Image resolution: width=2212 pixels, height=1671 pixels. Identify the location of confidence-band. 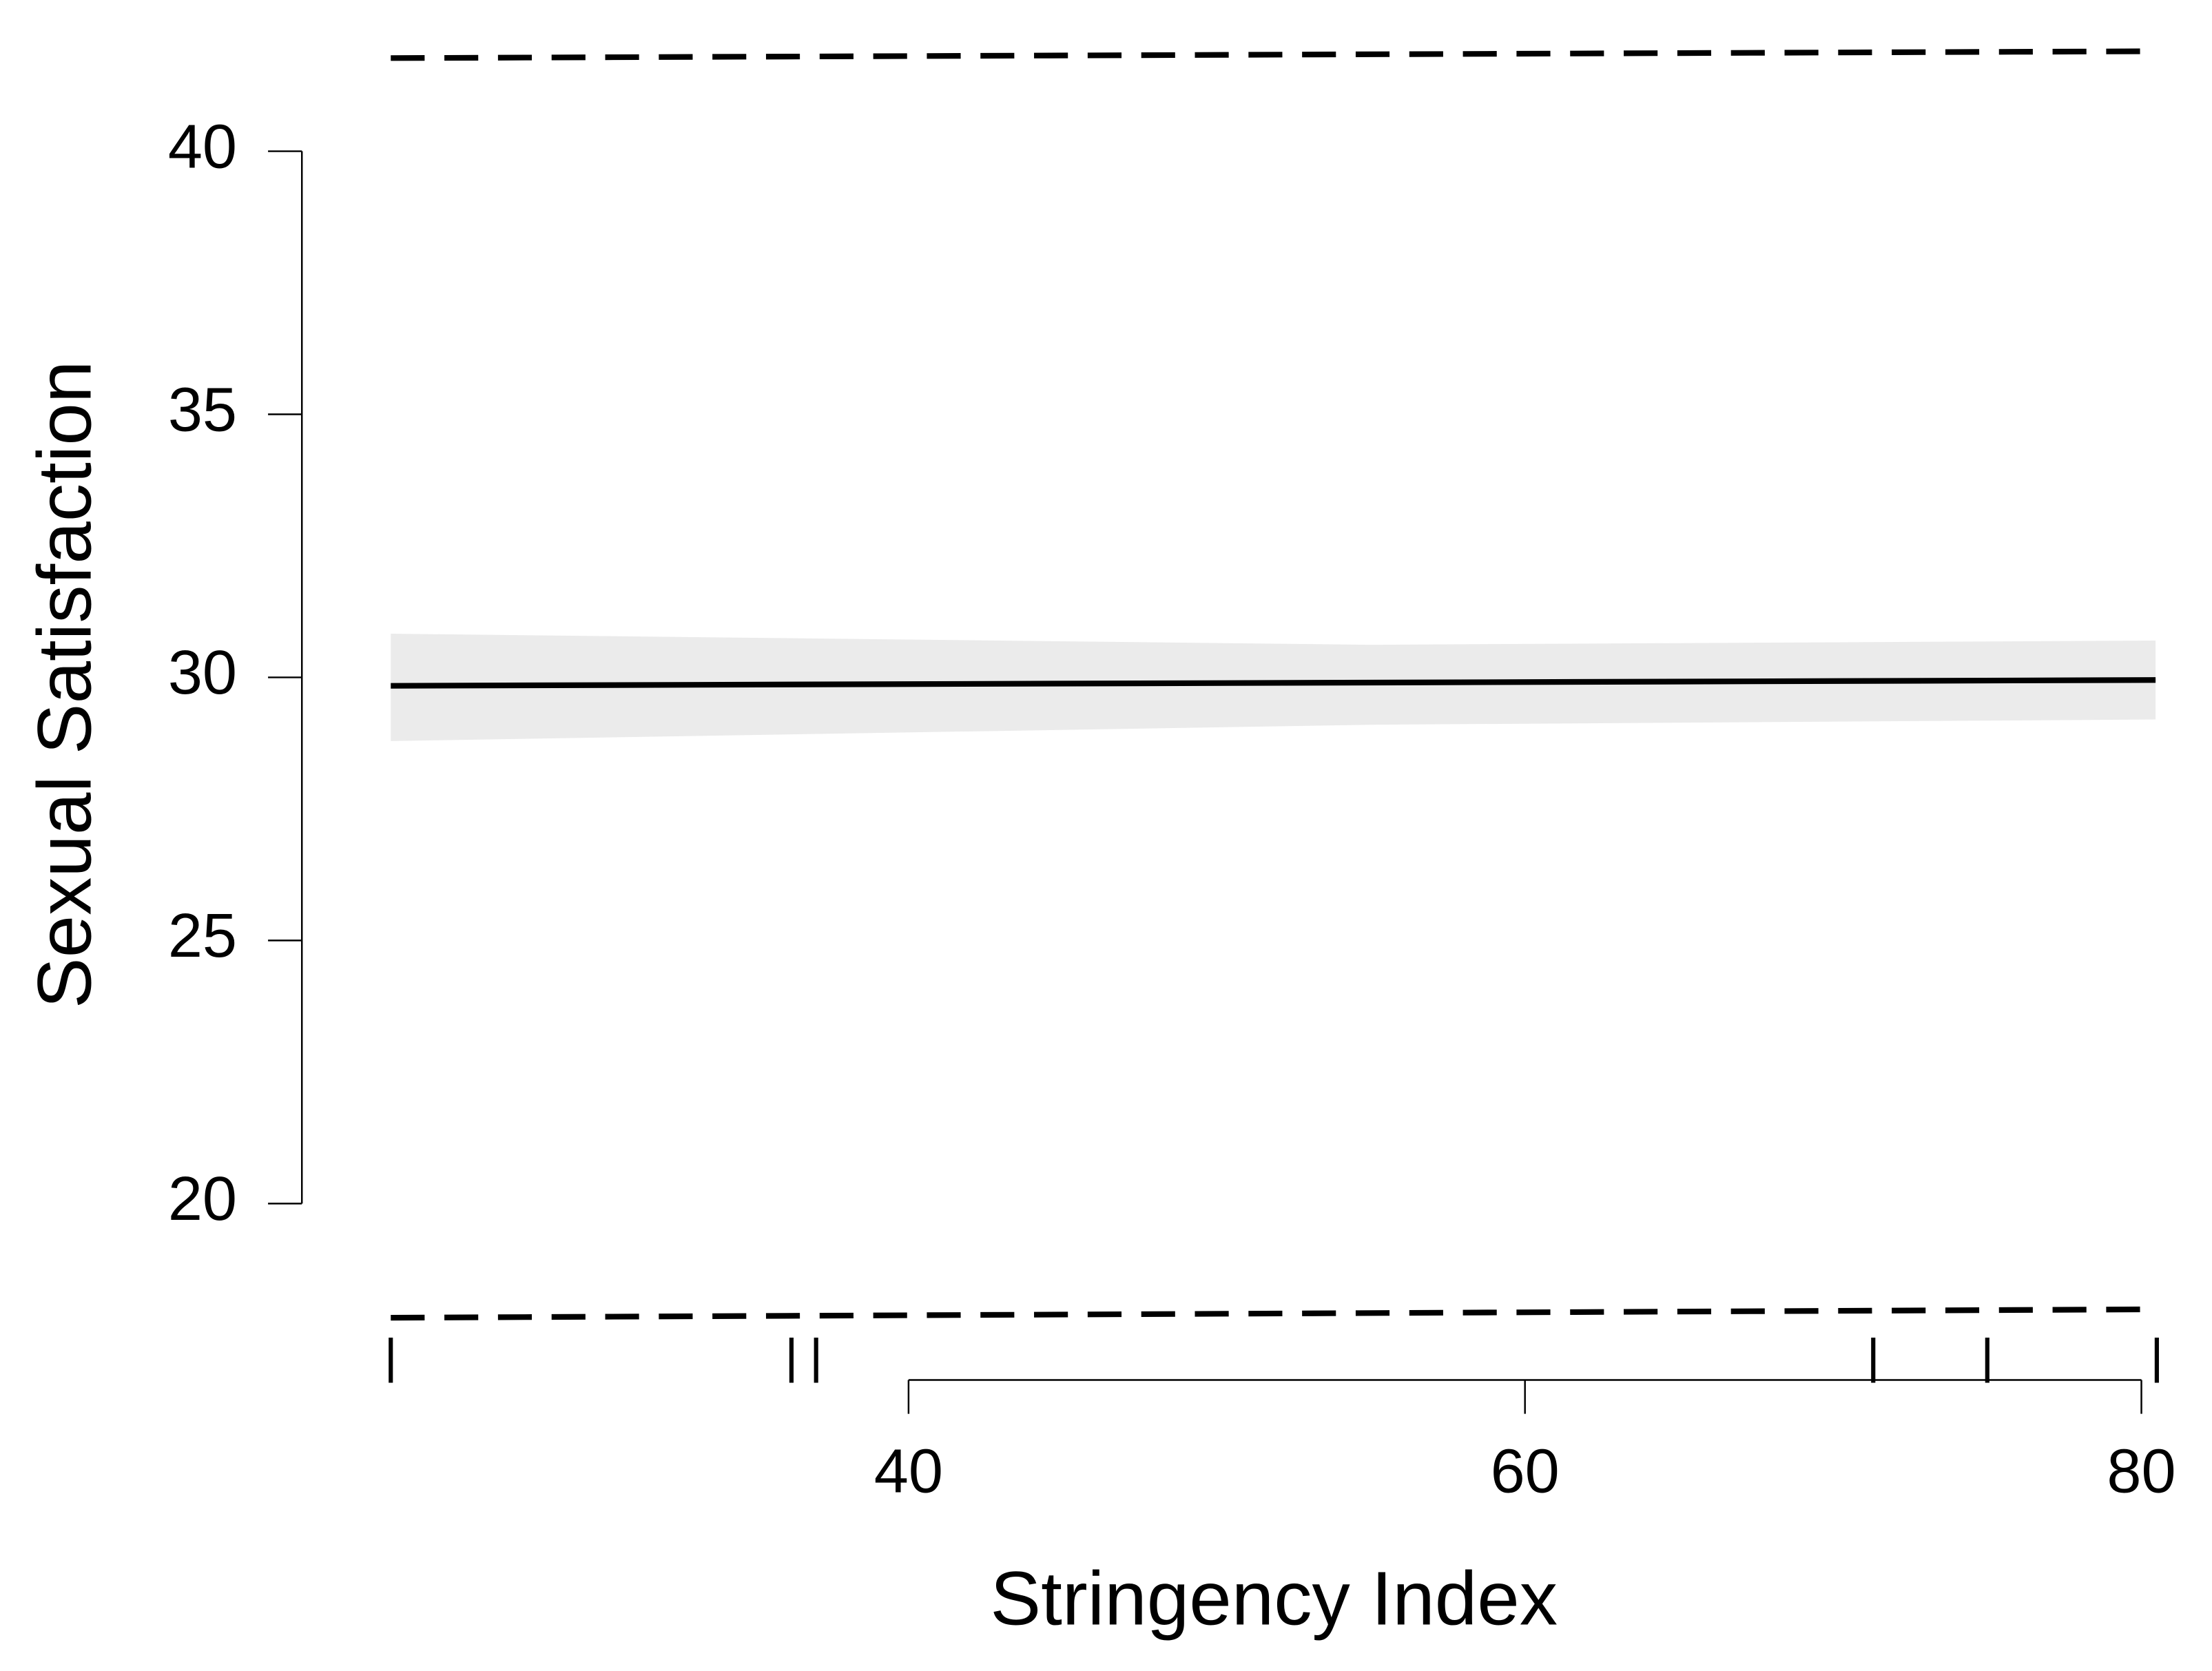
(1274, 687).